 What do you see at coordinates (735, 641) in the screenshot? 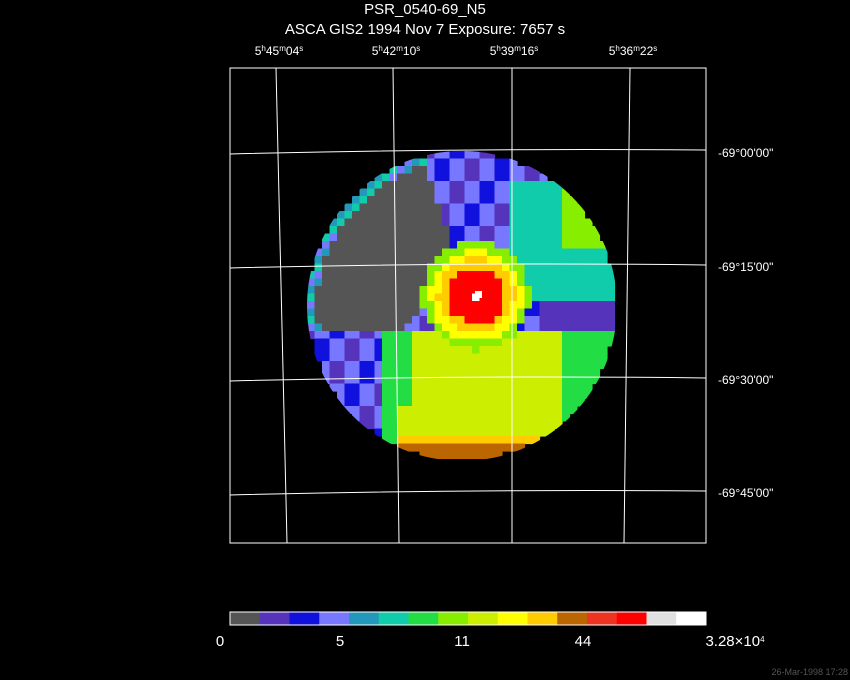
I see `colorbar-max-label: 3.28×104` at bounding box center [735, 641].